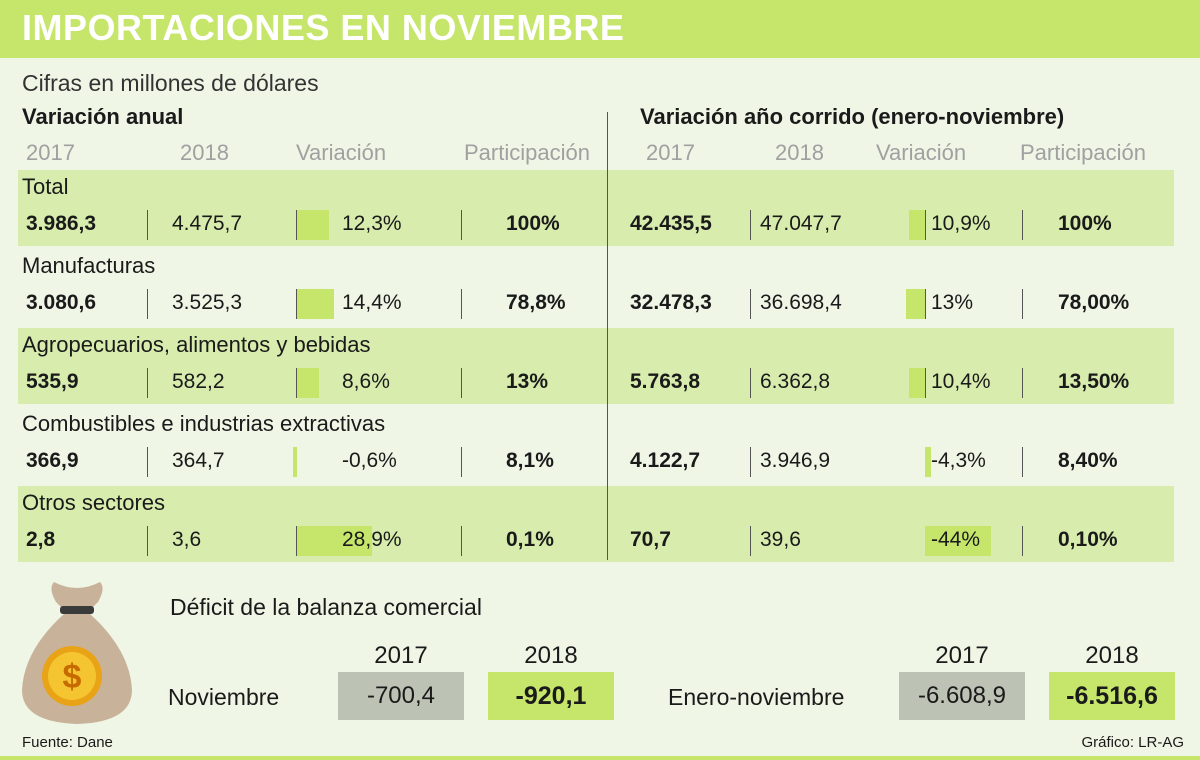 The image size is (1200, 760). Describe the element at coordinates (921, 152) in the screenshot. I see `ytd-header-variation: Variación` at that location.